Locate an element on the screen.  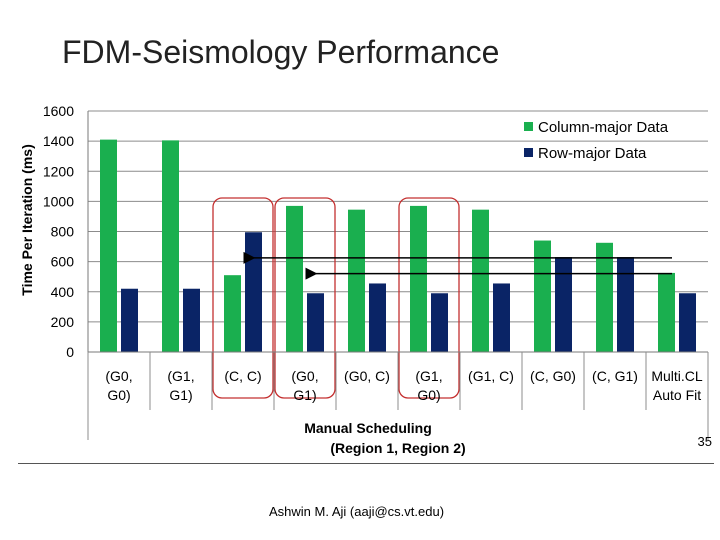
x-tick-label: (C, G1) is located at coordinates (615, 376).